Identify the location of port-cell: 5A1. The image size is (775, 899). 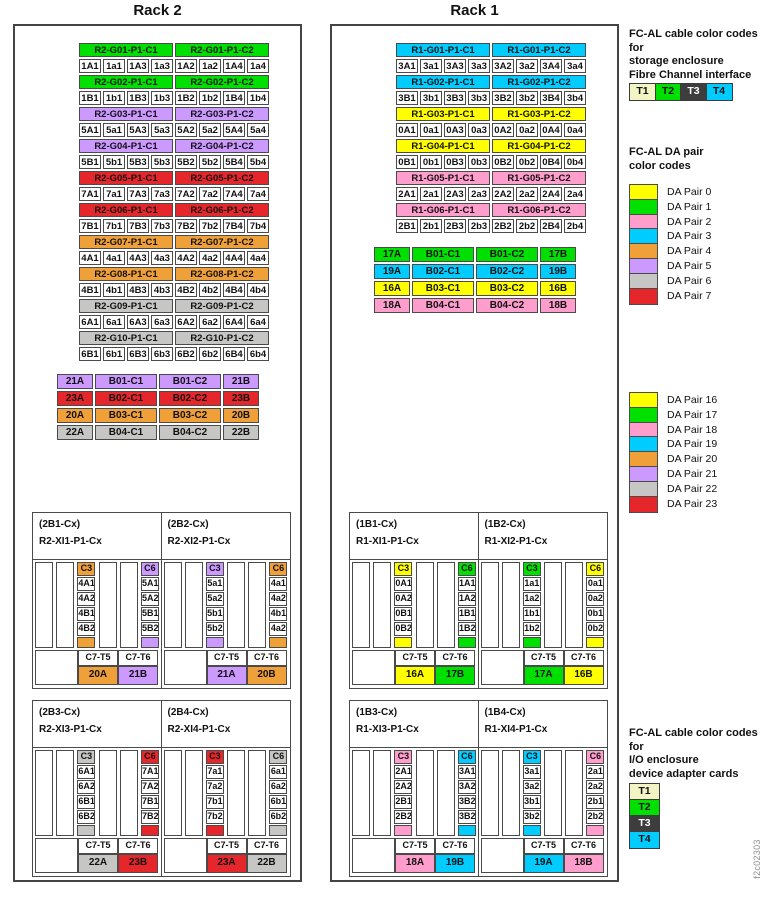
(90, 130).